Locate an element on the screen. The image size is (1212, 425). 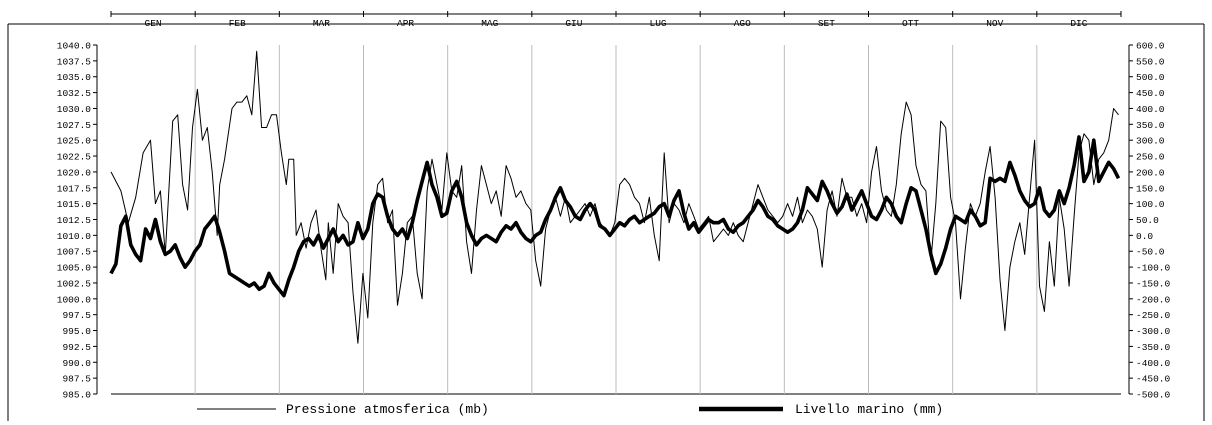
legend-label-livello: Livello marino (mm) is located at coordinates (869, 409).